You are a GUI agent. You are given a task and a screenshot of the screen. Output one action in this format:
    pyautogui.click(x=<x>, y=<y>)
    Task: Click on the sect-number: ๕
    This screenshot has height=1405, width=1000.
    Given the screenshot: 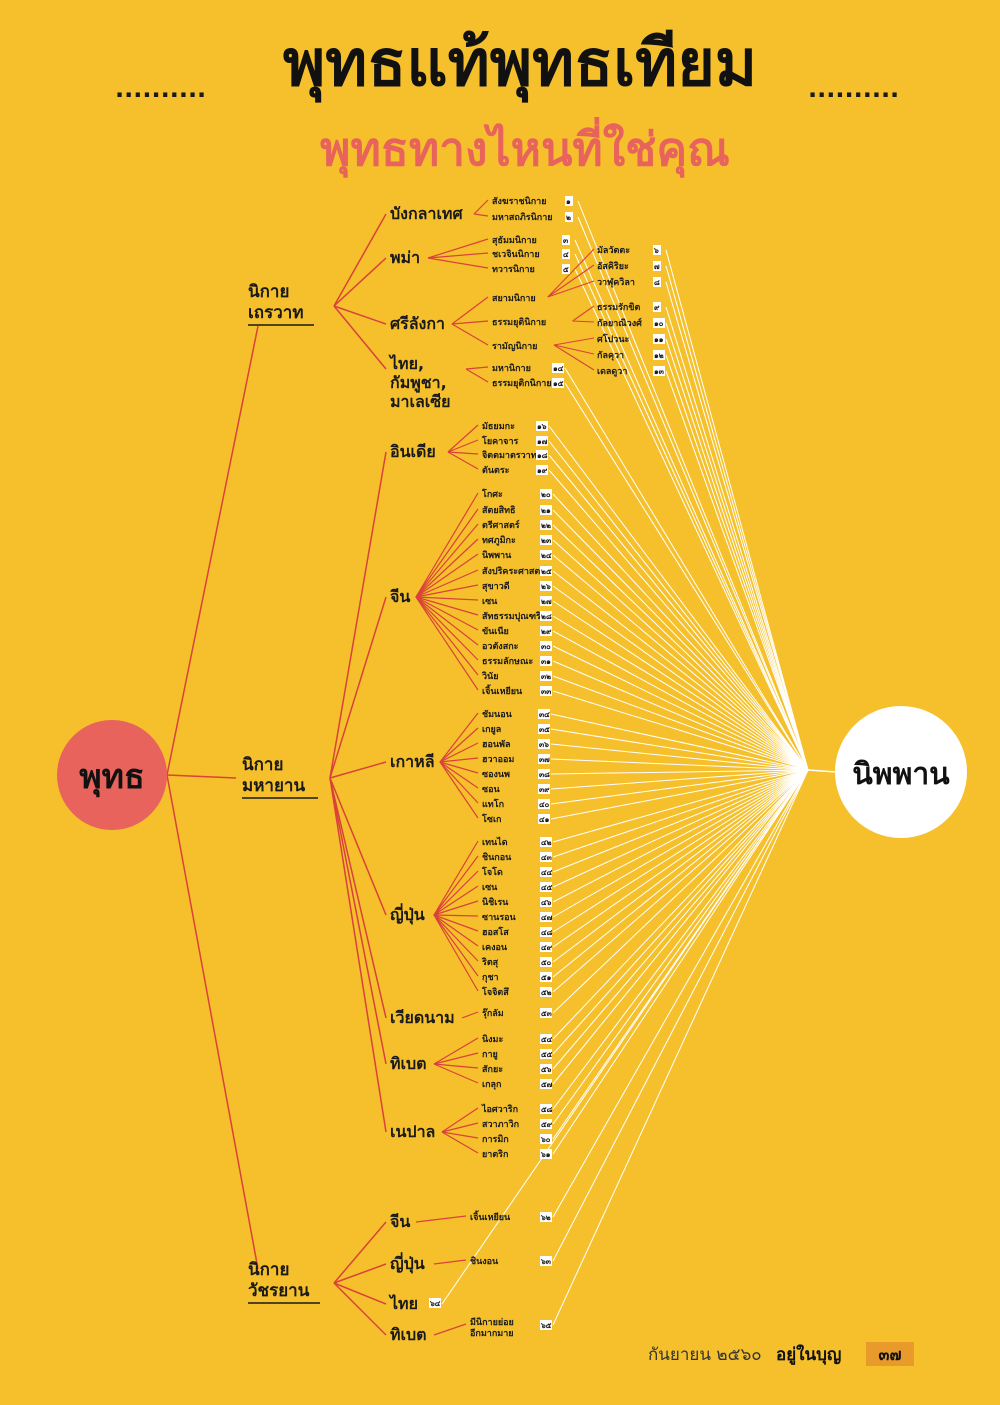 What is the action you would take?
    pyautogui.click(x=566, y=269)
    